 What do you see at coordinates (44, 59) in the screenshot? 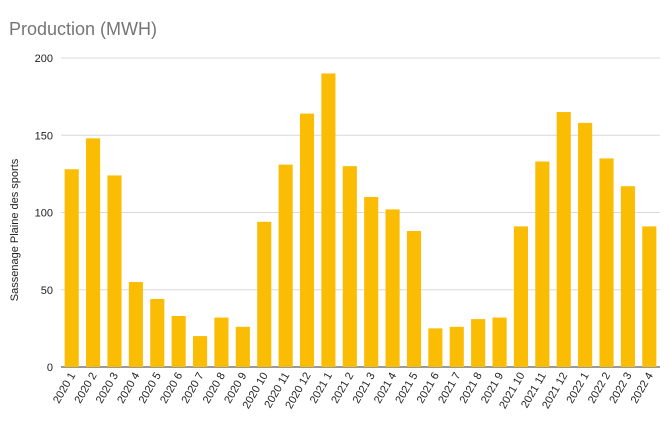
I see `y-tick-label: 200` at bounding box center [44, 59].